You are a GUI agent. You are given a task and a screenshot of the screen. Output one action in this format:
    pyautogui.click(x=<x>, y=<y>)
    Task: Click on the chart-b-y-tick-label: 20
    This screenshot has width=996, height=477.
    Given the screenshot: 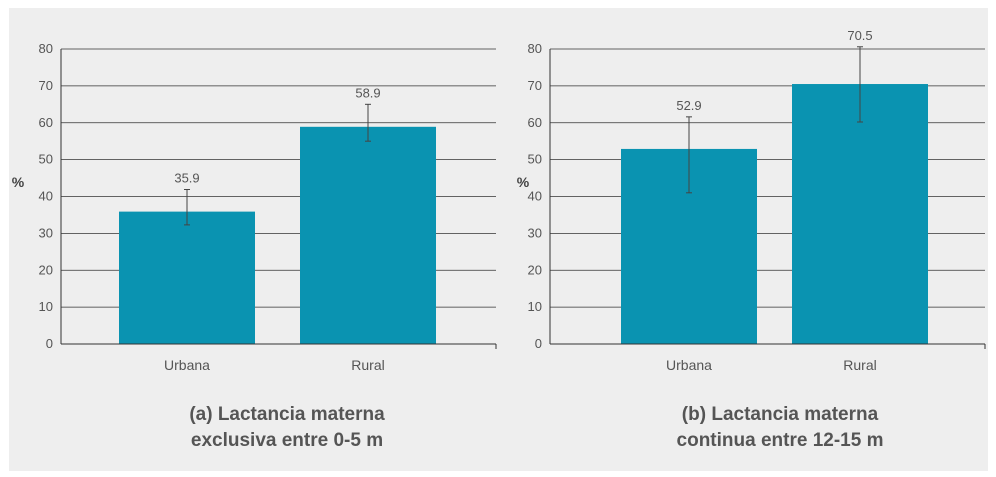 What is the action you would take?
    pyautogui.click(x=535, y=269)
    